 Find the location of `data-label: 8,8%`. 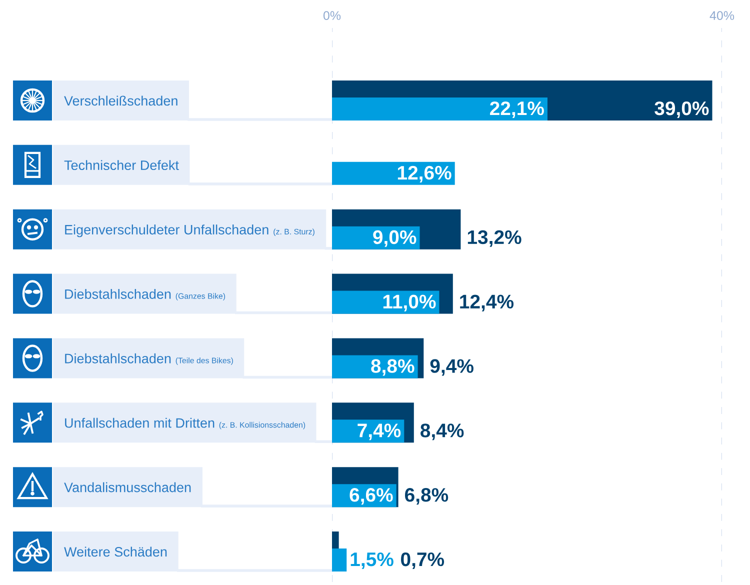

data-label: 8,8% is located at coordinates (392, 367).